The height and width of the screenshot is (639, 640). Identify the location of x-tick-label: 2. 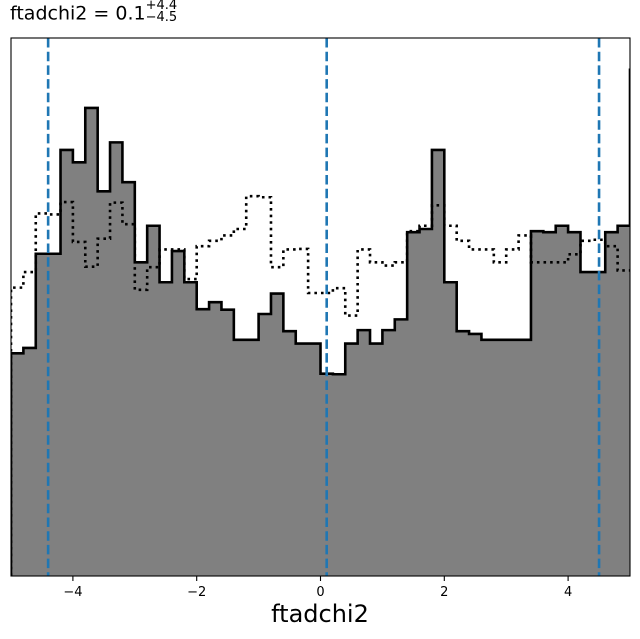
(444, 592).